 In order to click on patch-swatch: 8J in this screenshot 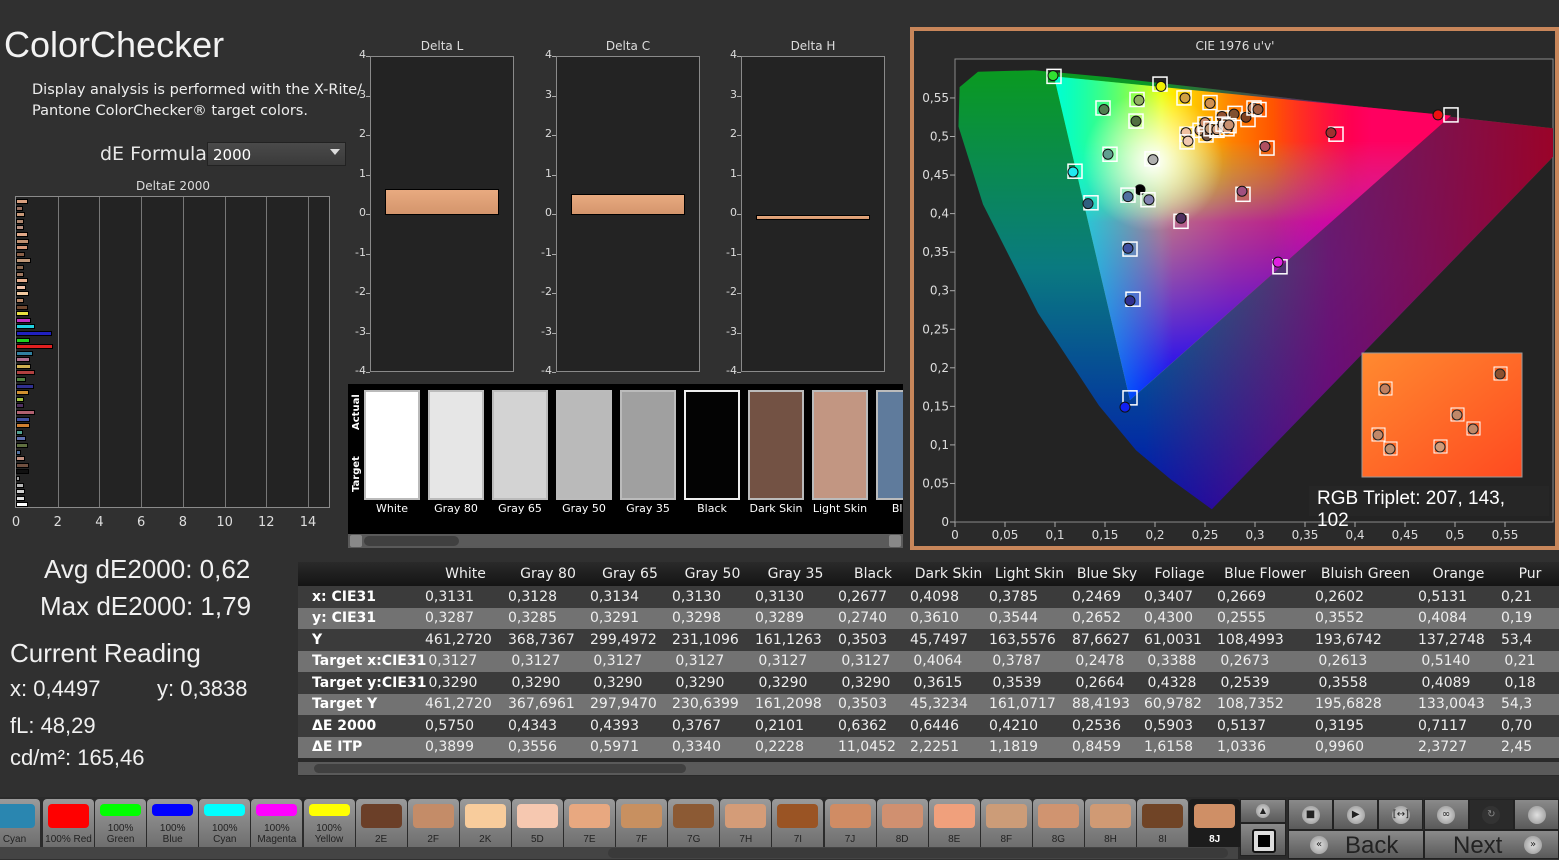, I will do `click(1215, 823)`.